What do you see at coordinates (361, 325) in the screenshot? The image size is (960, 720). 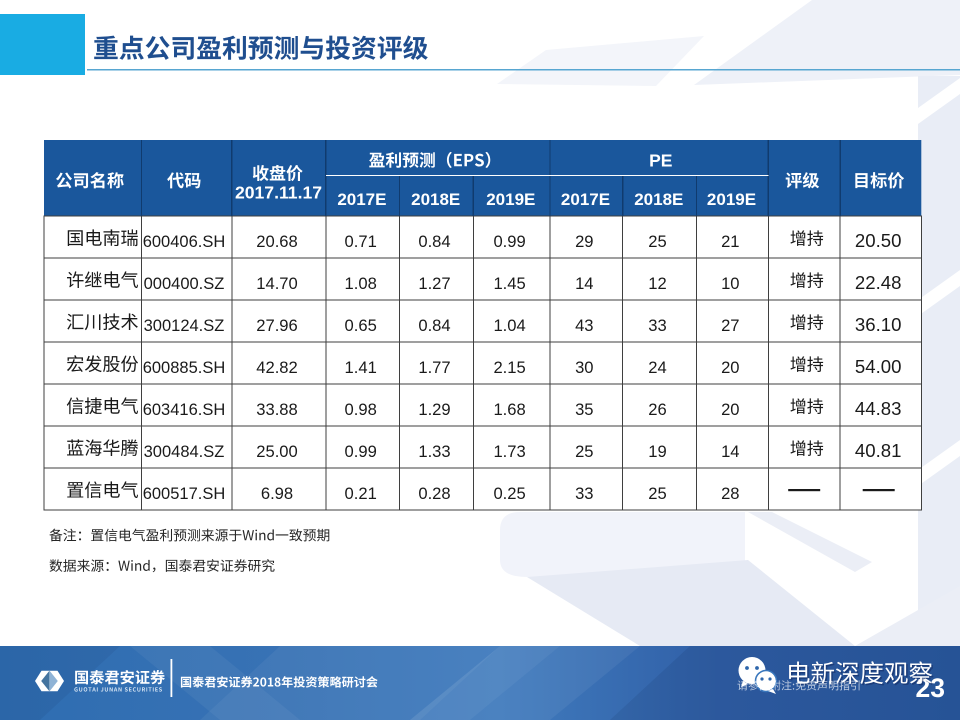 I see `svg-text: 0.65` at bounding box center [361, 325].